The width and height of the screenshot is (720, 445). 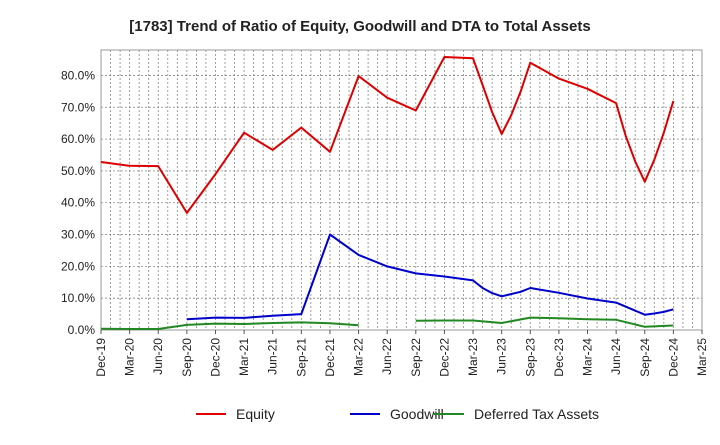 I want to click on deferred-tax-assets-legend-label: Deferred Tax Assets, so click(x=536, y=414).